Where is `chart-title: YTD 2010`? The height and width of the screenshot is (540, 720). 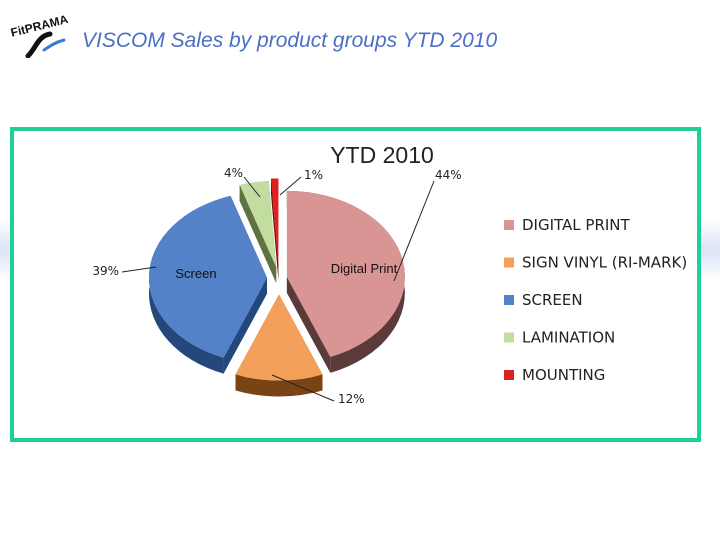 chart-title: YTD 2010 is located at coordinates (382, 155).